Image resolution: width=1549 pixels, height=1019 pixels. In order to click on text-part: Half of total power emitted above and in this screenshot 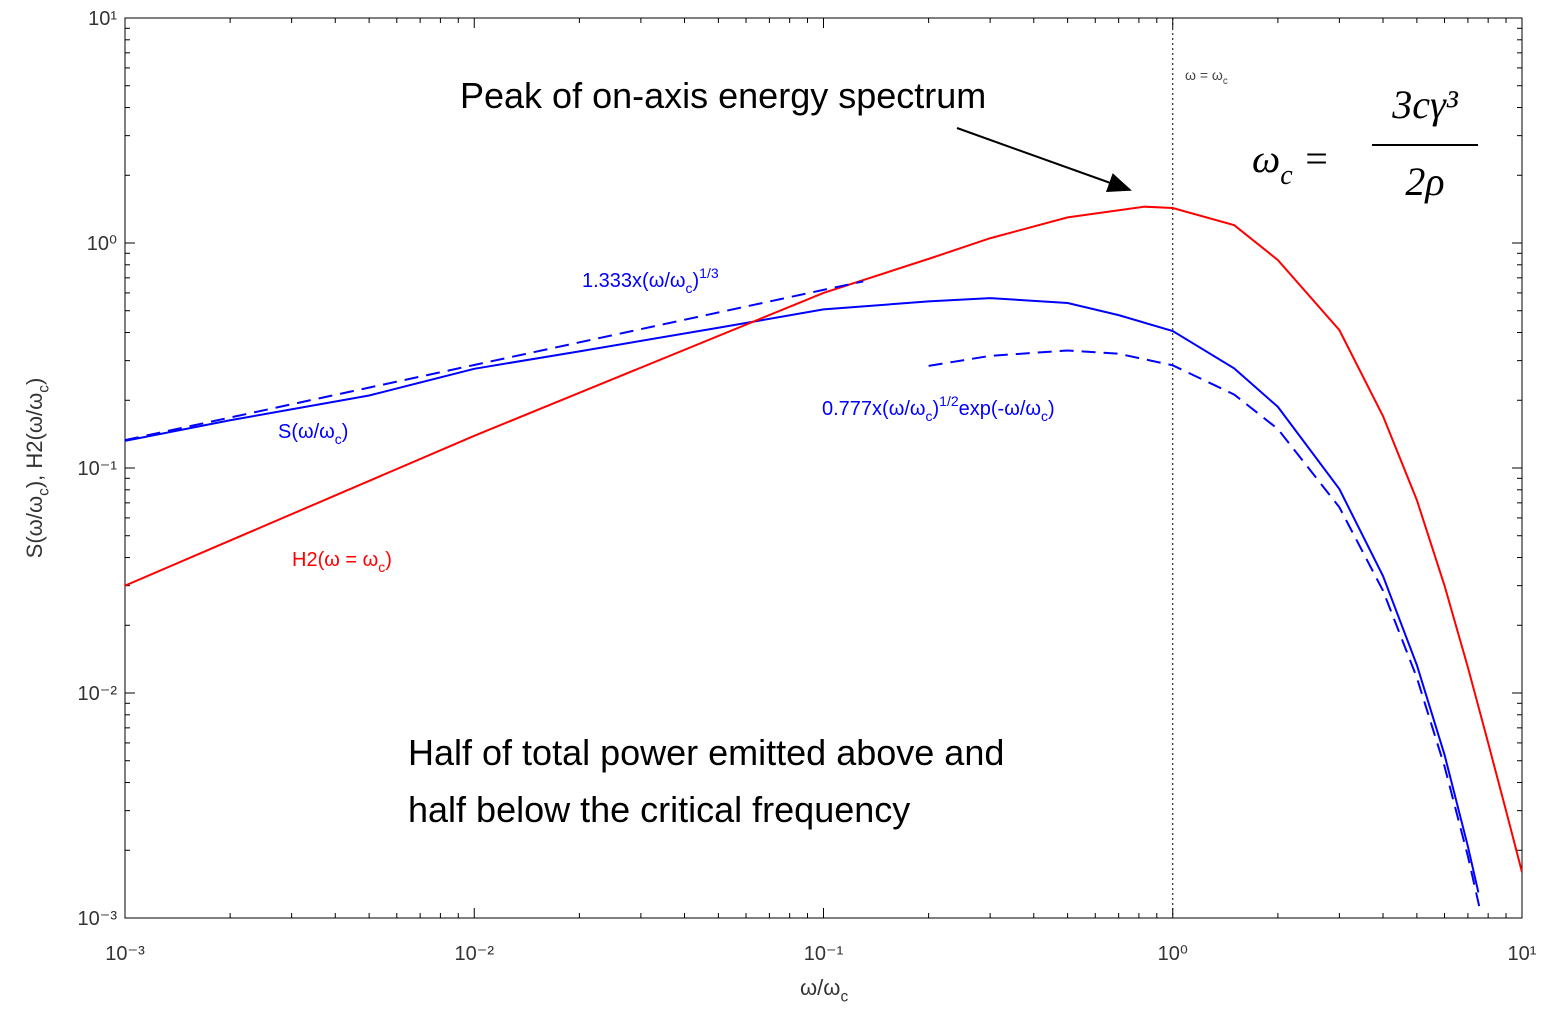, I will do `click(706, 752)`.